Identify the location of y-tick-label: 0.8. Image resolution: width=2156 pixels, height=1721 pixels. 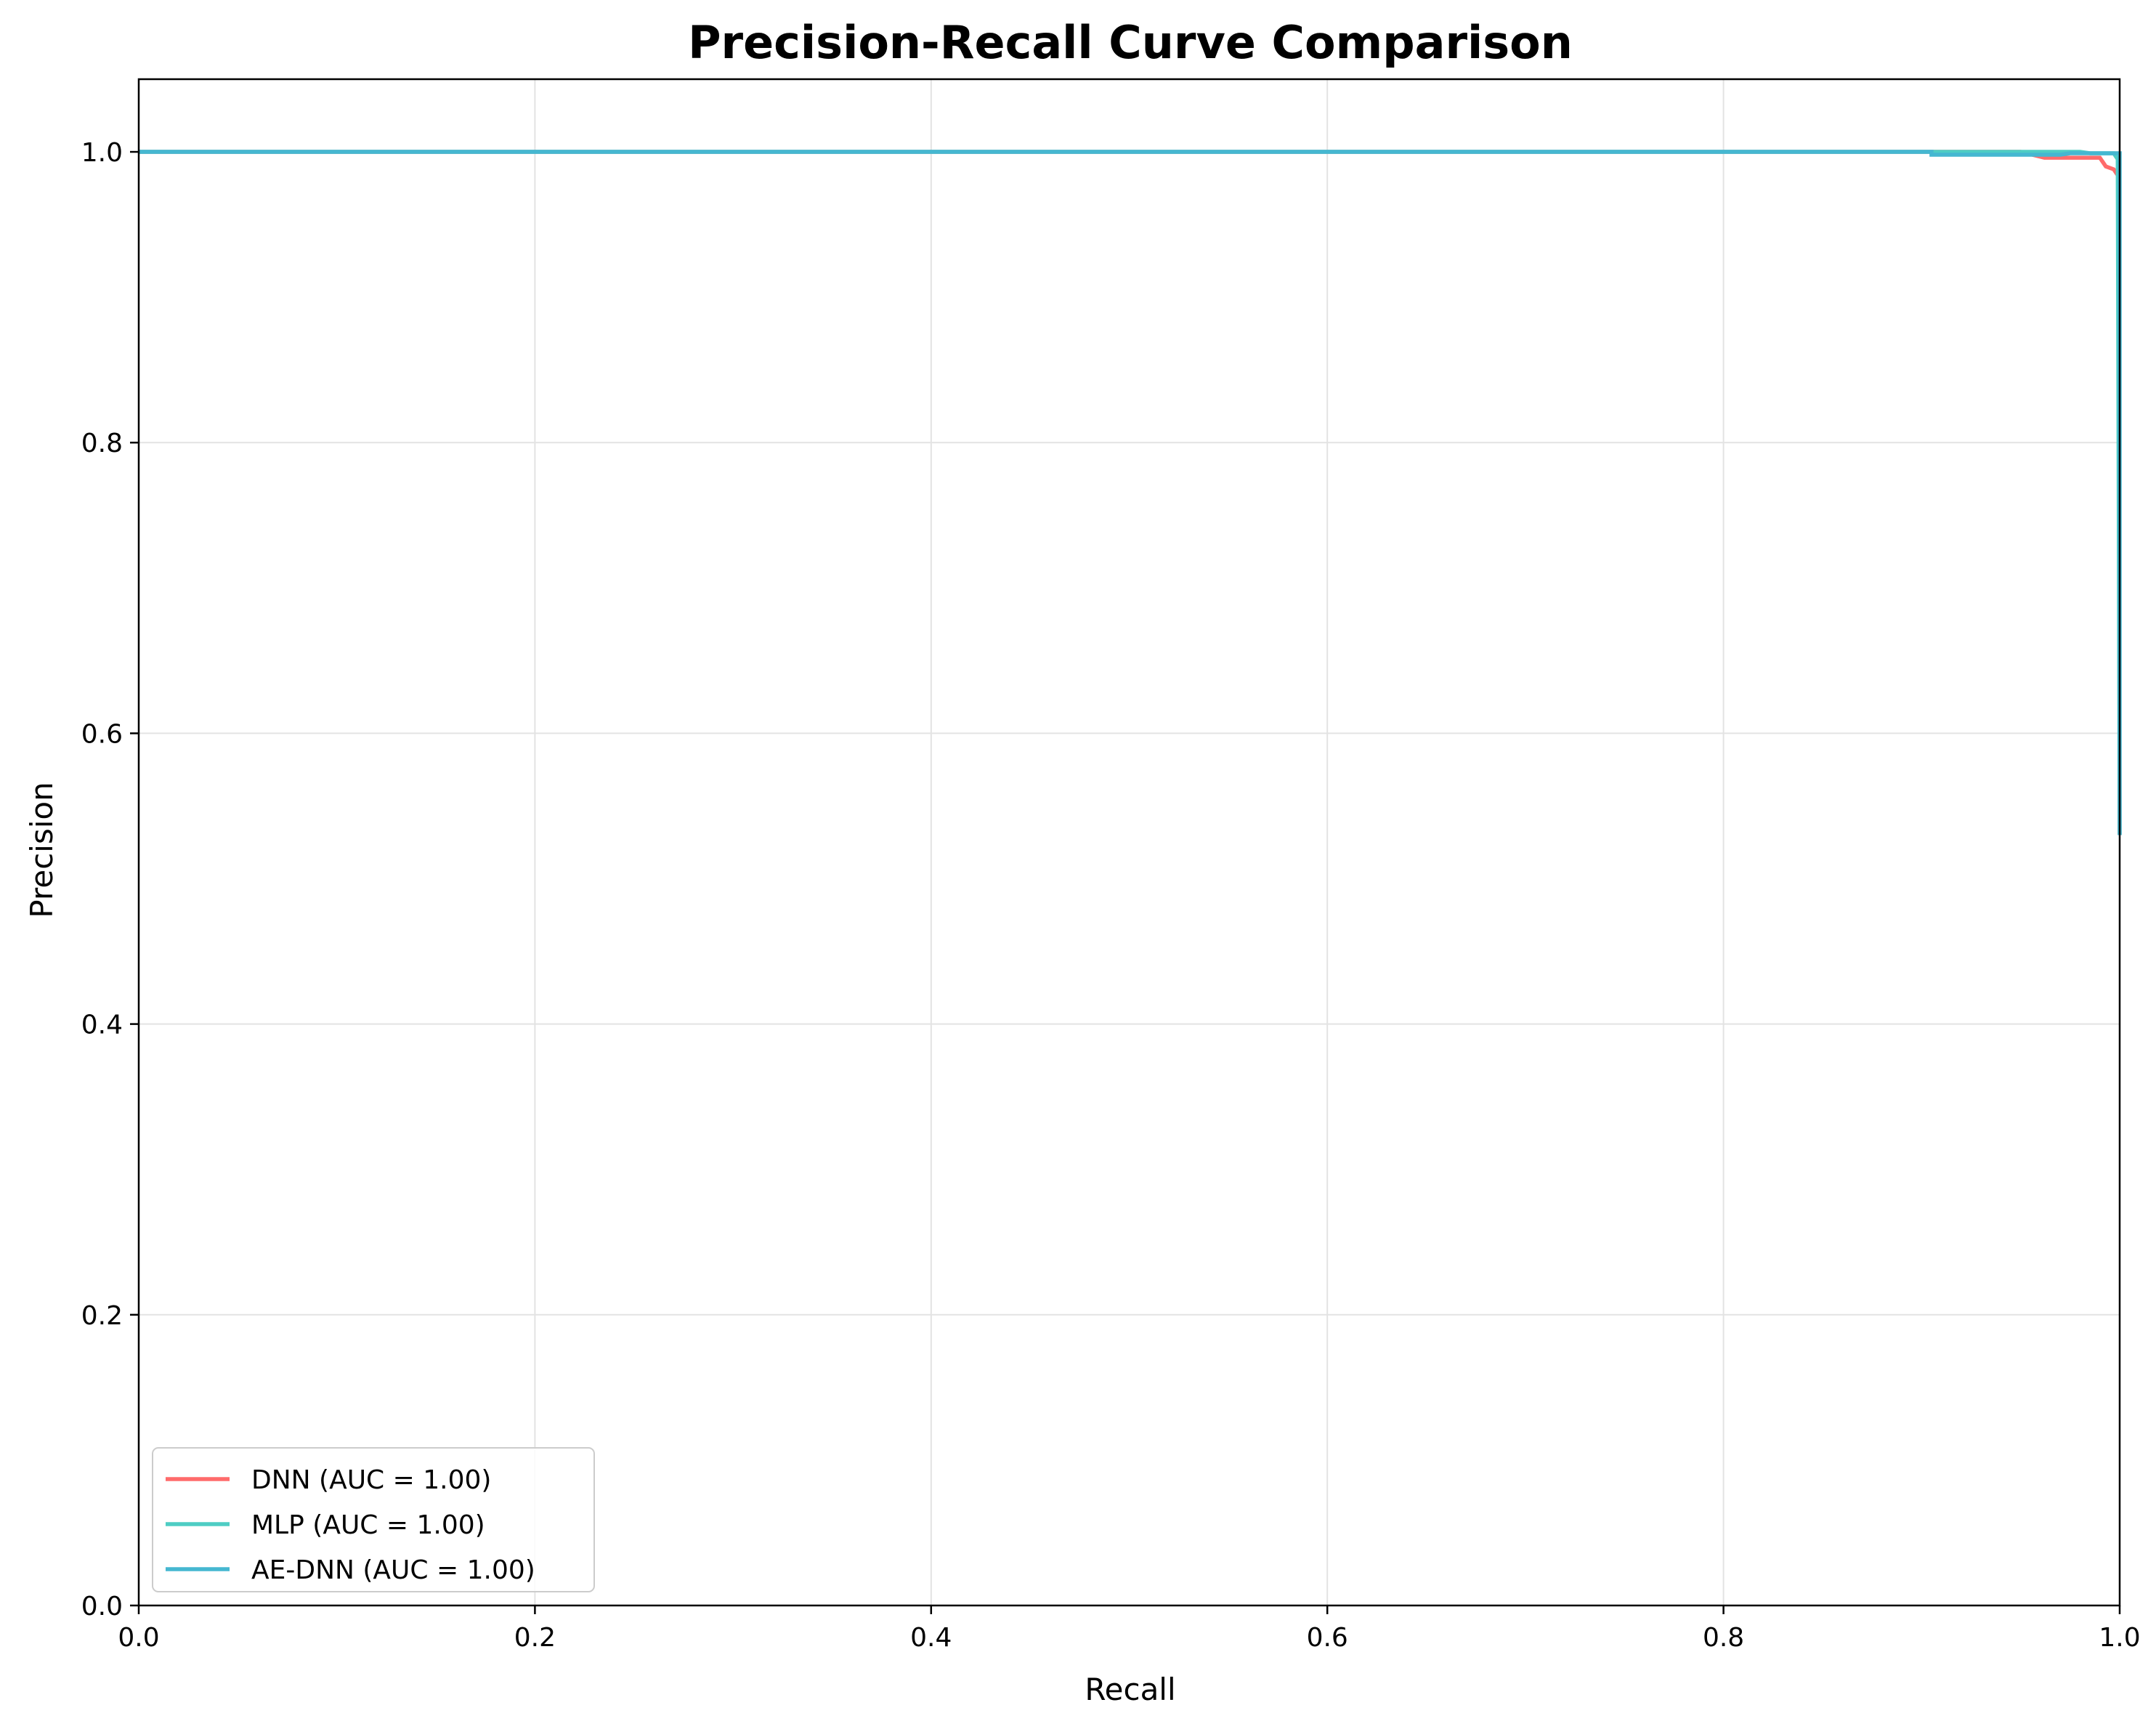
(102, 443).